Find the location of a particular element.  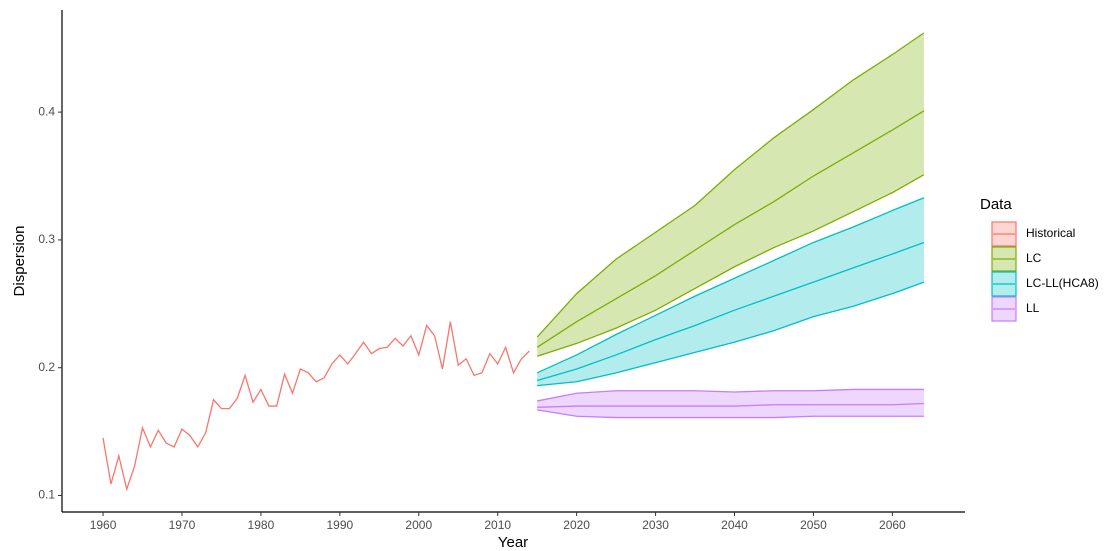

legend-label: Historical is located at coordinates (1050, 233).